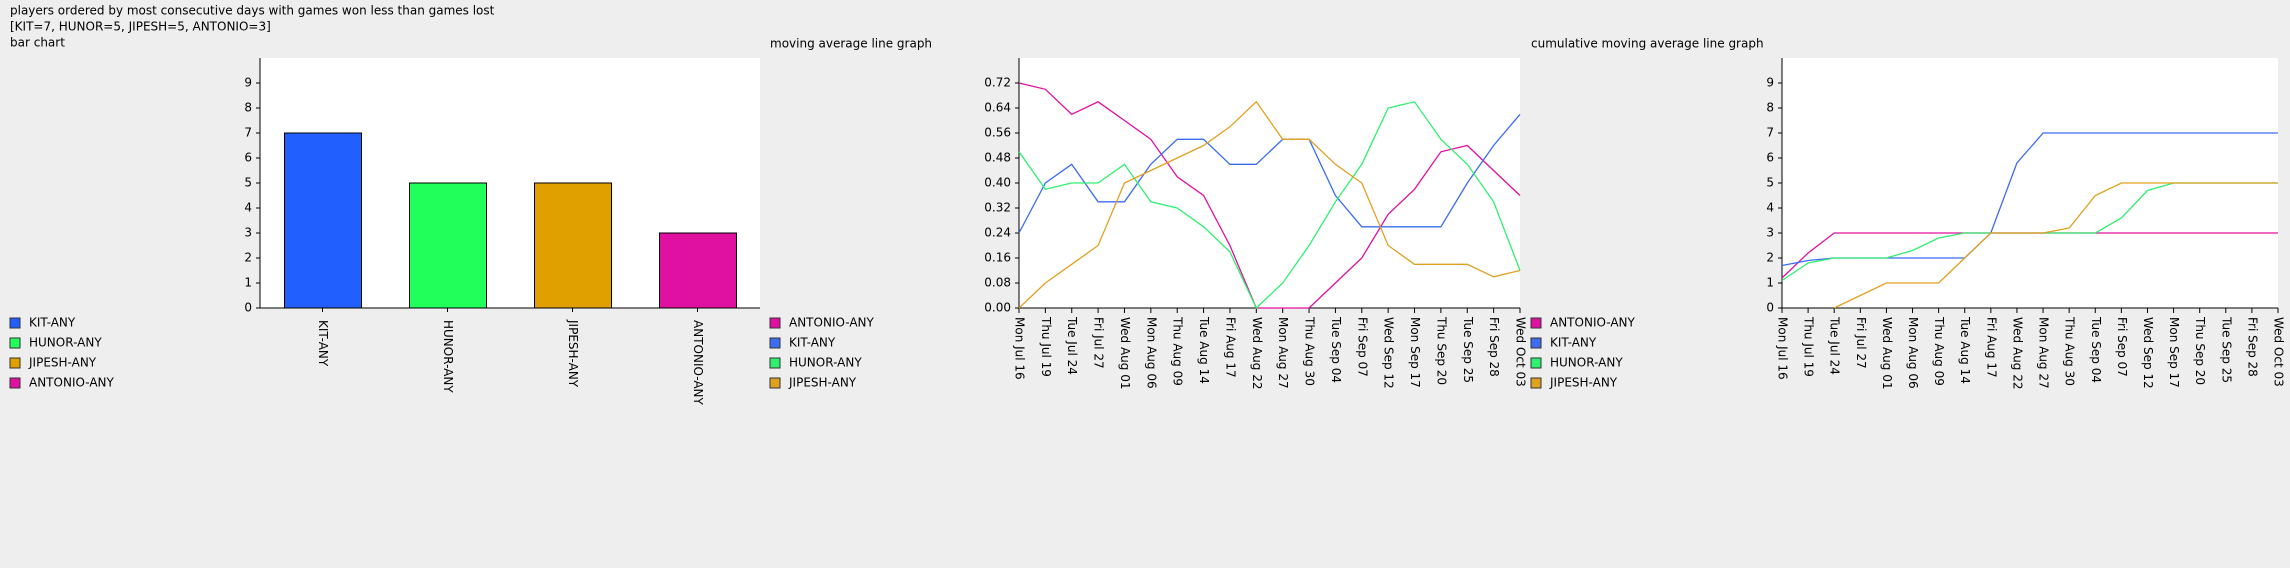 The height and width of the screenshot is (568, 2290). What do you see at coordinates (851, 44) in the screenshot?
I see `chart-title: moving average line graph` at bounding box center [851, 44].